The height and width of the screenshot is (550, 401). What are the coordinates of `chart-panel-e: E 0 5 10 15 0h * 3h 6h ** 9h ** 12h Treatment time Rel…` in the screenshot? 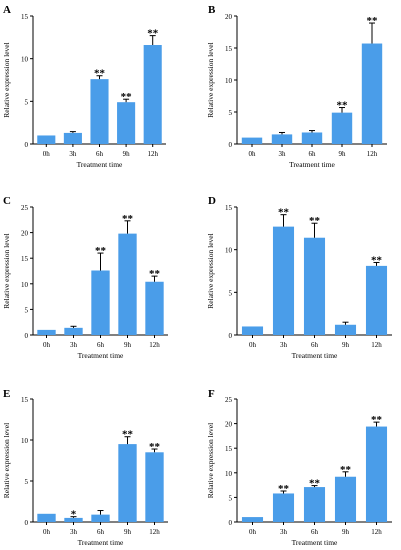 It's located at (85, 467).